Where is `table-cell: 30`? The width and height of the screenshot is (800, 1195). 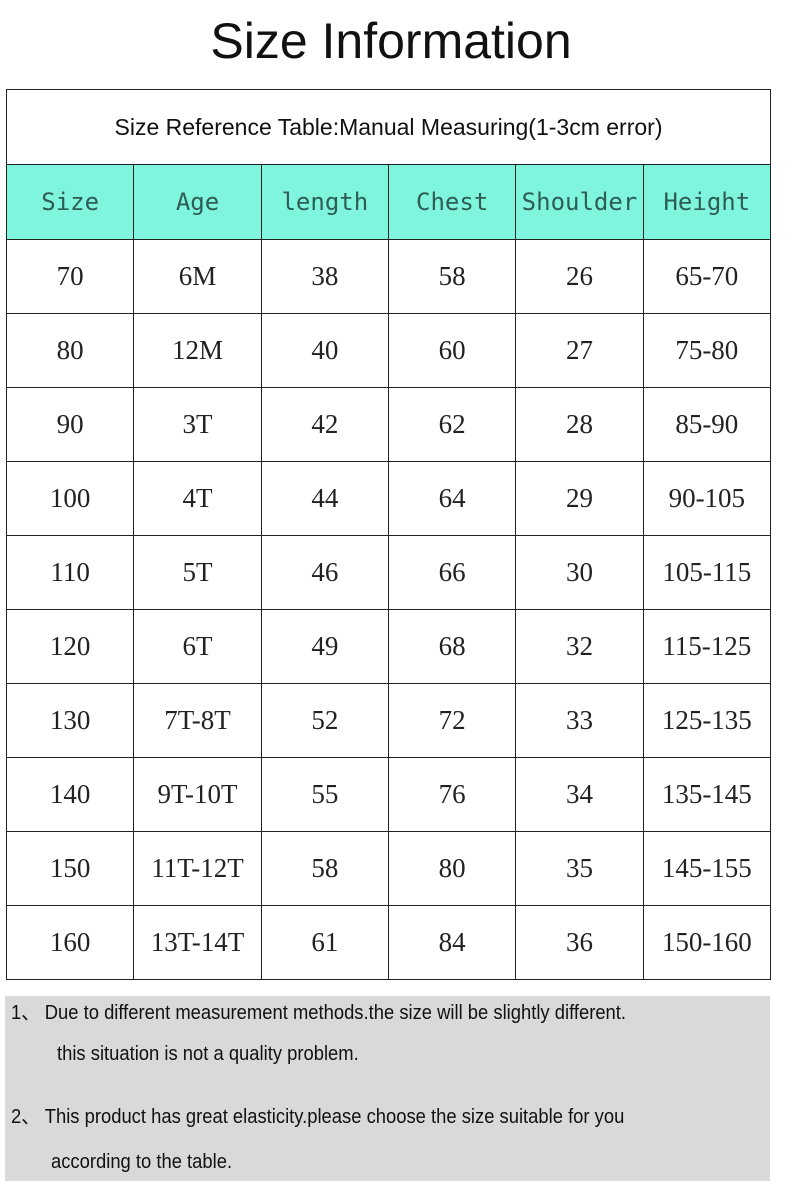 table-cell: 30 is located at coordinates (579, 572).